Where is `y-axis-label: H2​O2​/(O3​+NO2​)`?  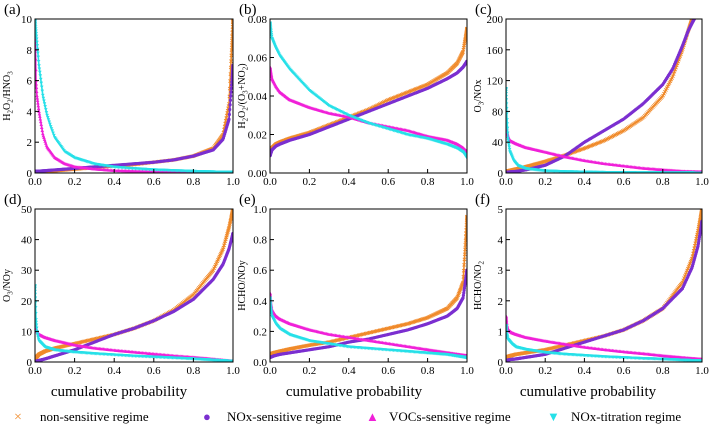 y-axis-label: H2​O2​/(O3​+NO2​) is located at coordinates (243, 95).